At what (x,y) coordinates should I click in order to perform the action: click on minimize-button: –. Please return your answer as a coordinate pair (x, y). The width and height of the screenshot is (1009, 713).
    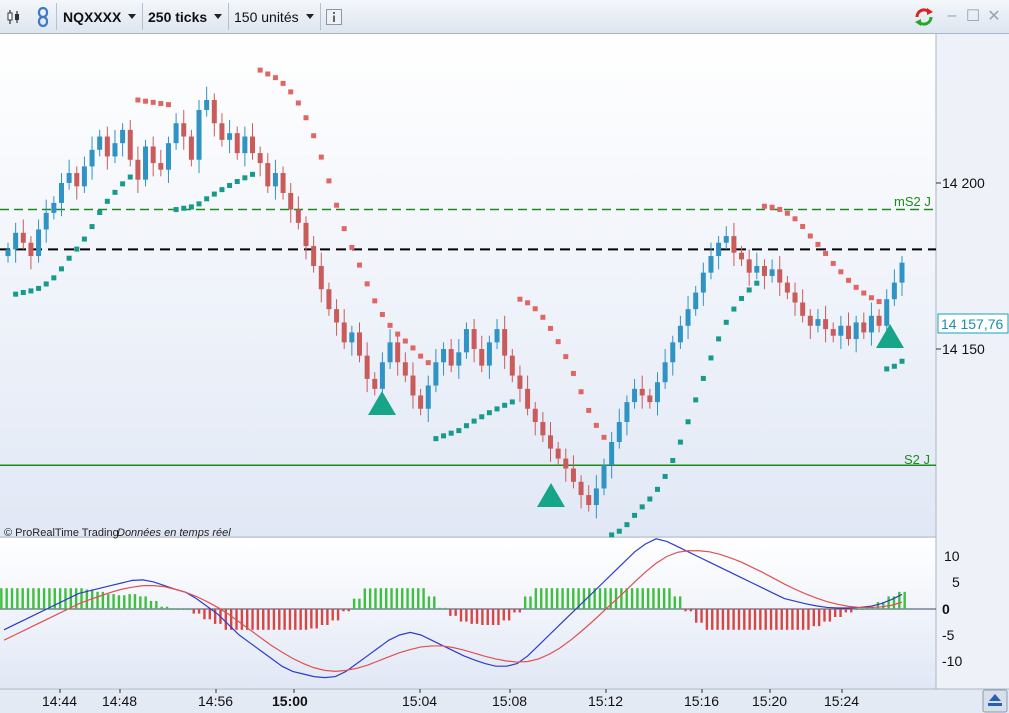
    Looking at the image, I should click on (952, 15).